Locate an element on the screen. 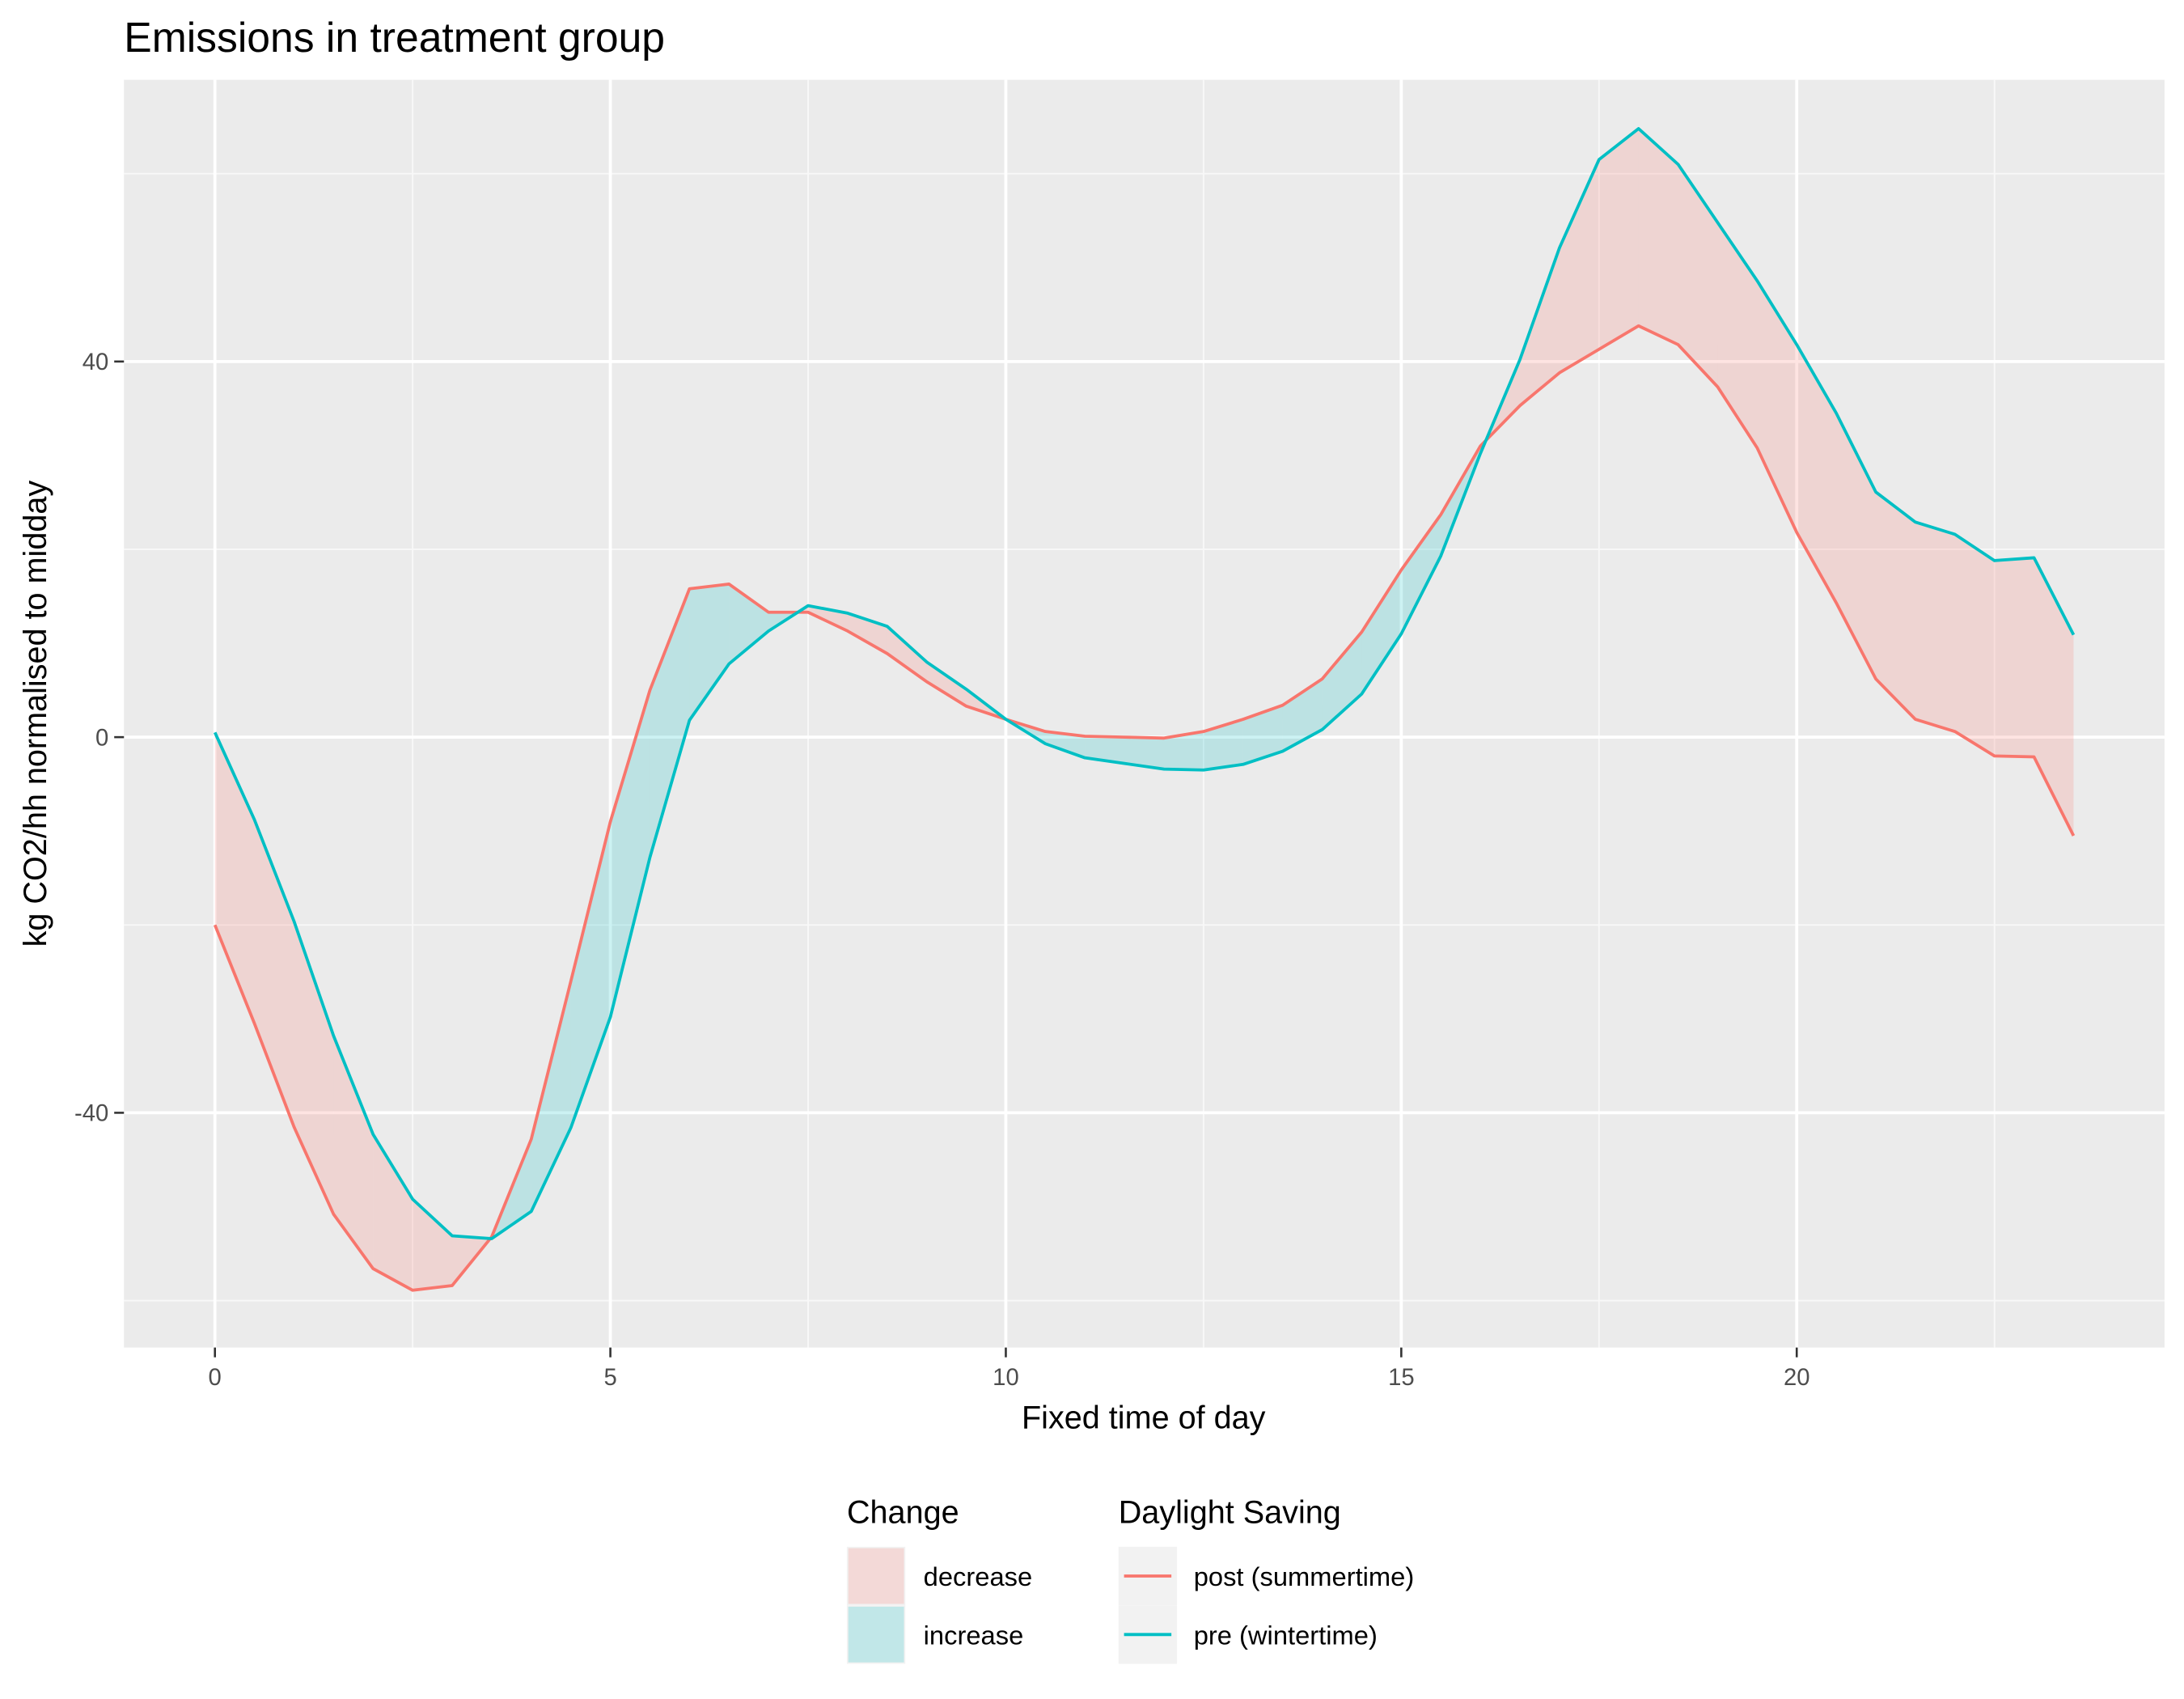  legend-label-pre: pre (wintertime) is located at coordinates (1286, 1635).